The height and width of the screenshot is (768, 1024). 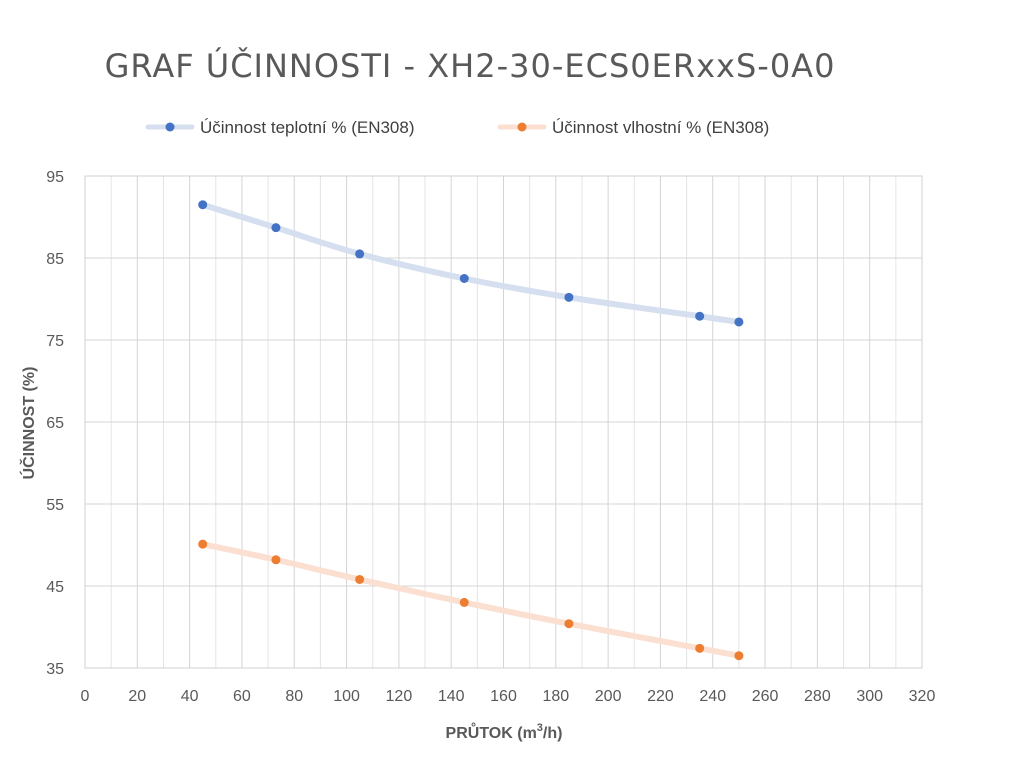 I want to click on x-tick-label: 240, so click(x=712, y=696).